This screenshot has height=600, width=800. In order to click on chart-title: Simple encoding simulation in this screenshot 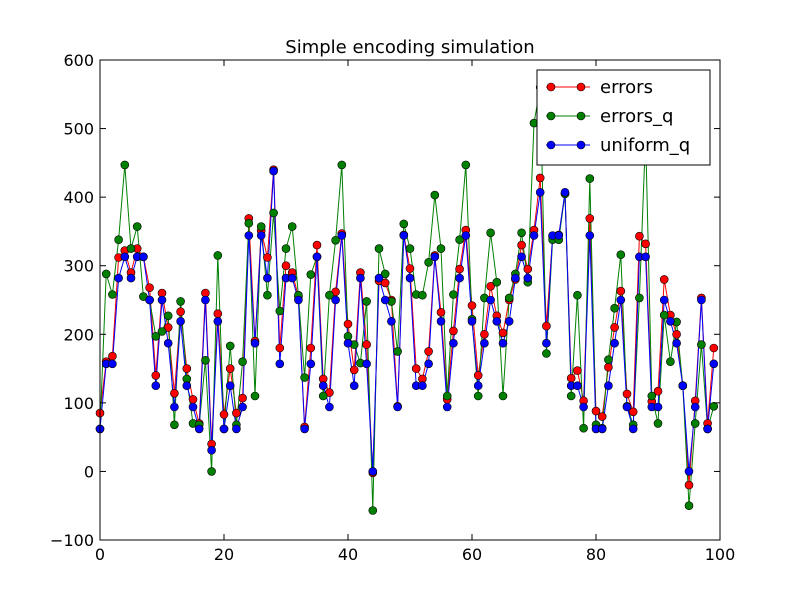, I will do `click(409, 47)`.